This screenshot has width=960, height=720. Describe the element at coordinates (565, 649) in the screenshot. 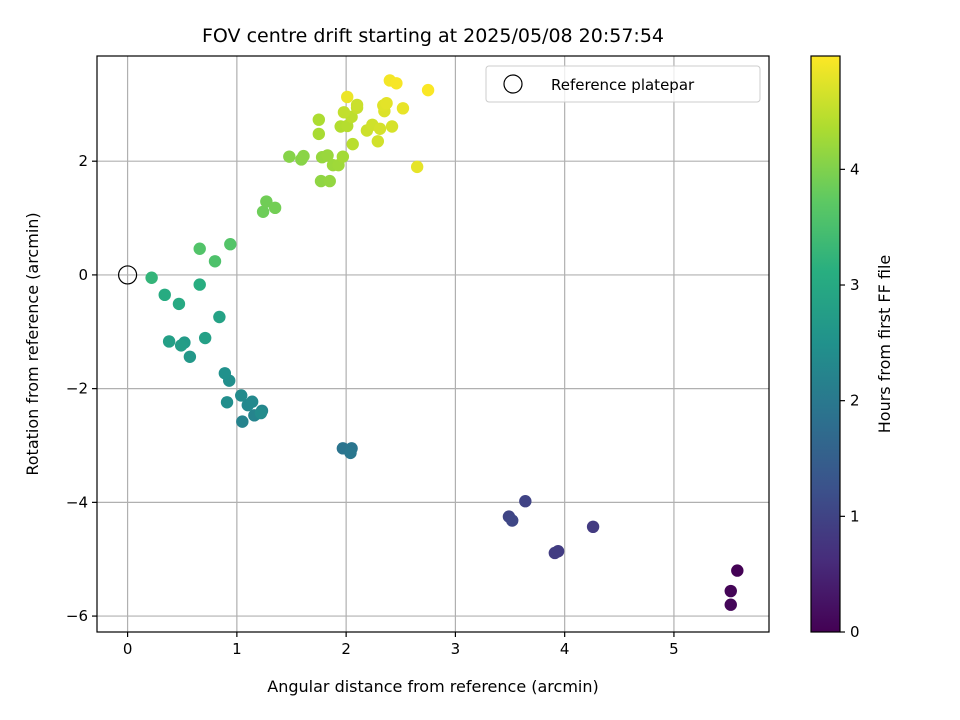

I see `x-tick-label: 4` at that location.